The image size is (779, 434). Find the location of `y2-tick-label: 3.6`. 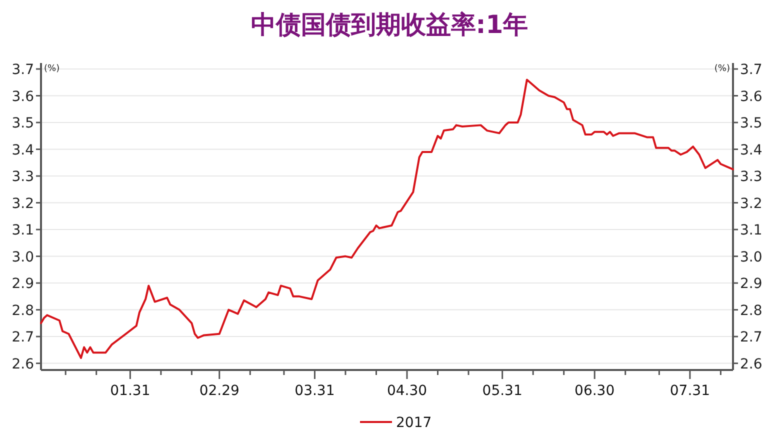

y2-tick-label: 3.6 is located at coordinates (751, 96).